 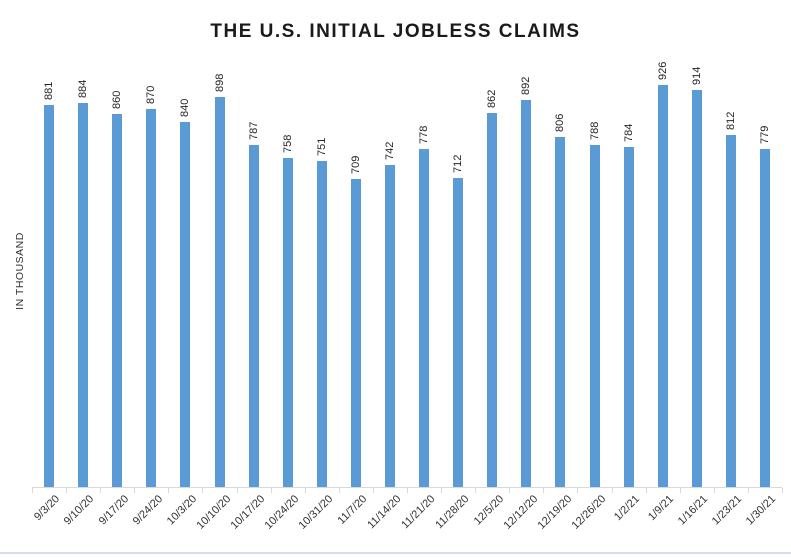 I want to click on x-axis-tick-label: 9/24/20, so click(x=147, y=510).